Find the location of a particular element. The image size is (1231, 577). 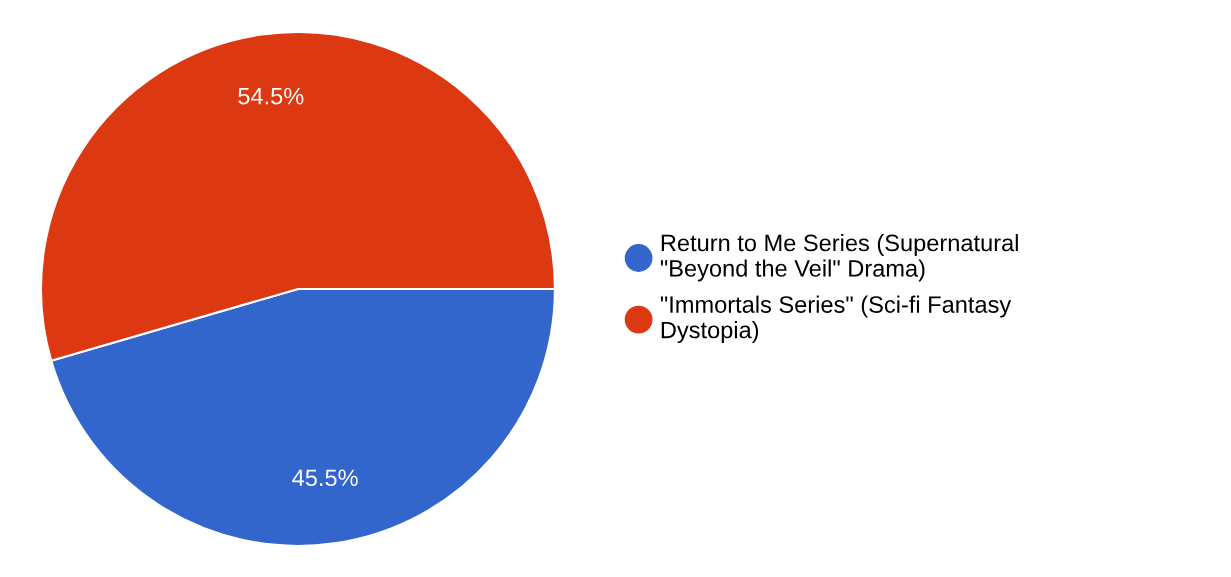

data-label: 54.5% is located at coordinates (271, 96).